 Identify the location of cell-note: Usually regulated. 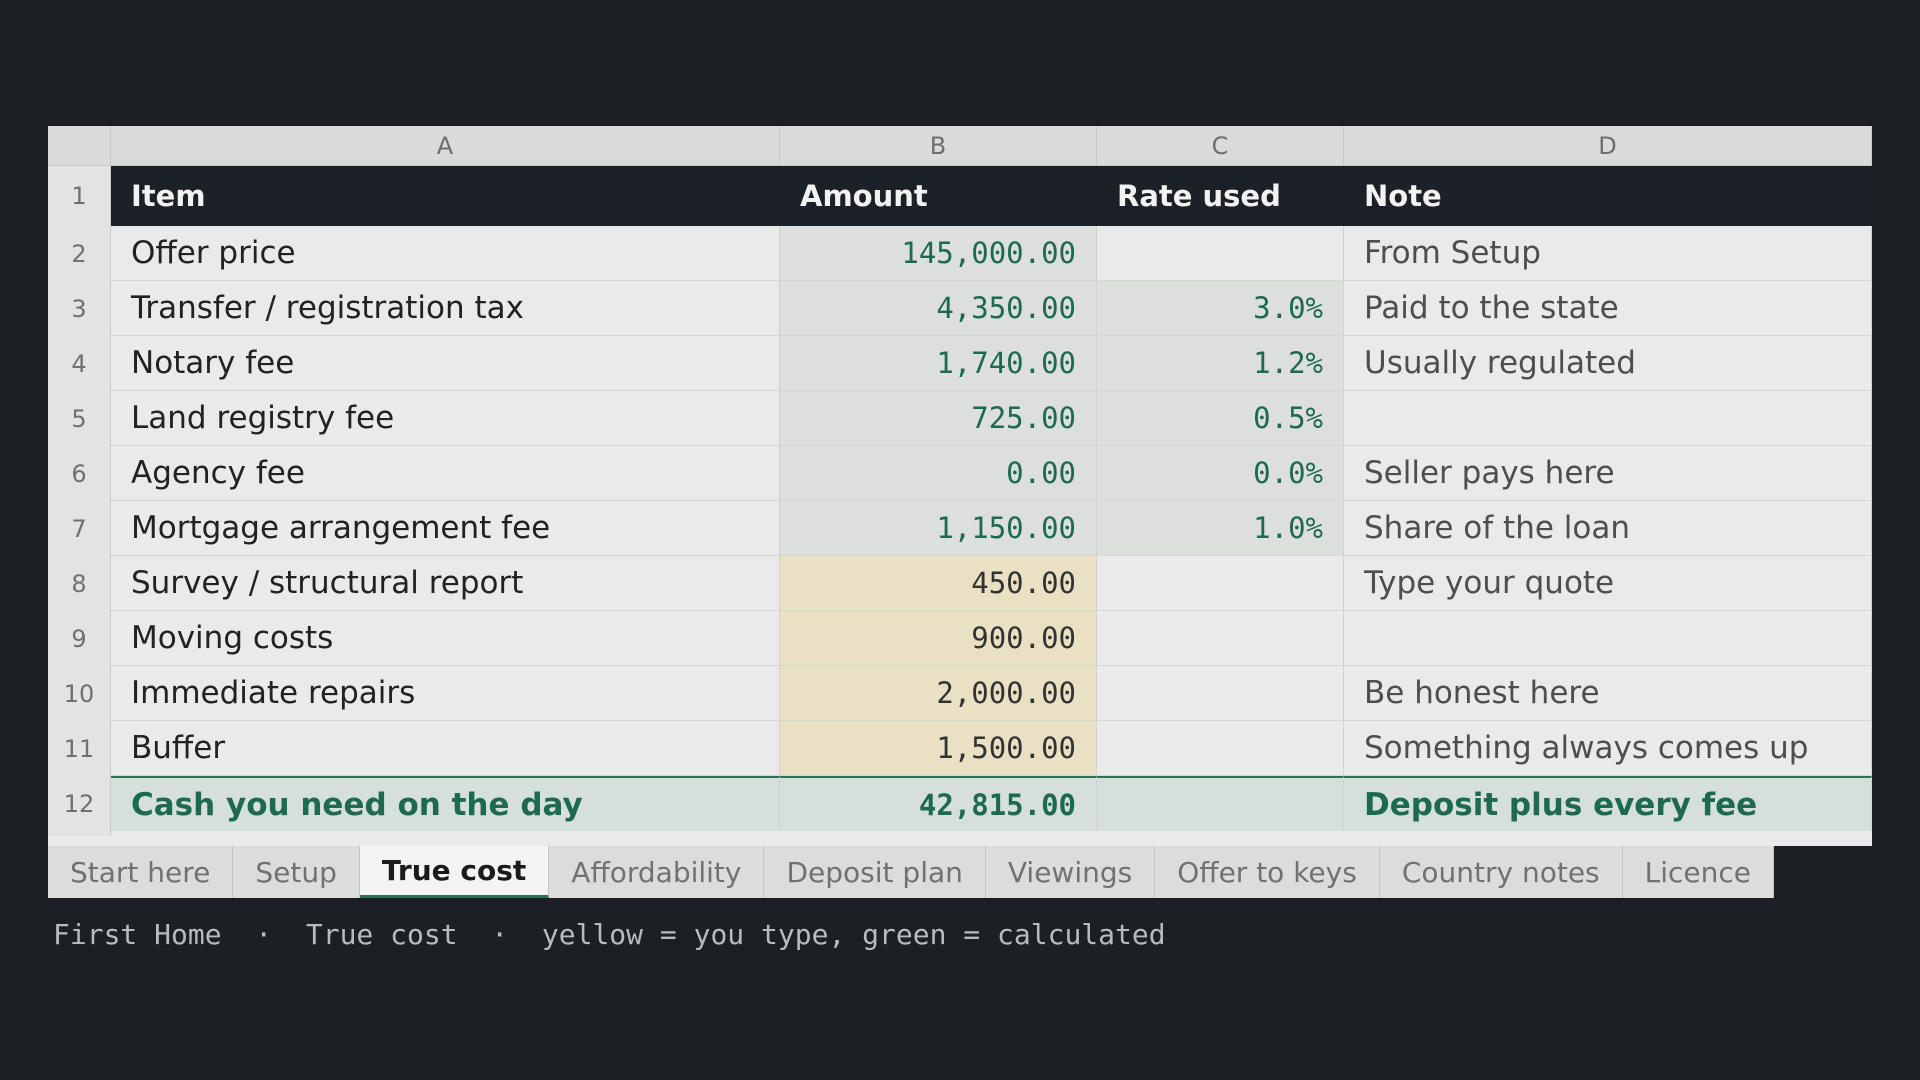
(1608, 363).